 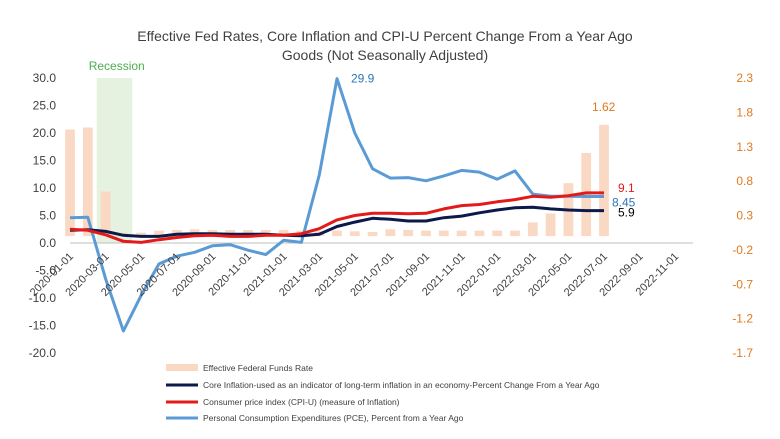 I want to click on y-left-tick-label: -20.0, so click(x=43, y=353).